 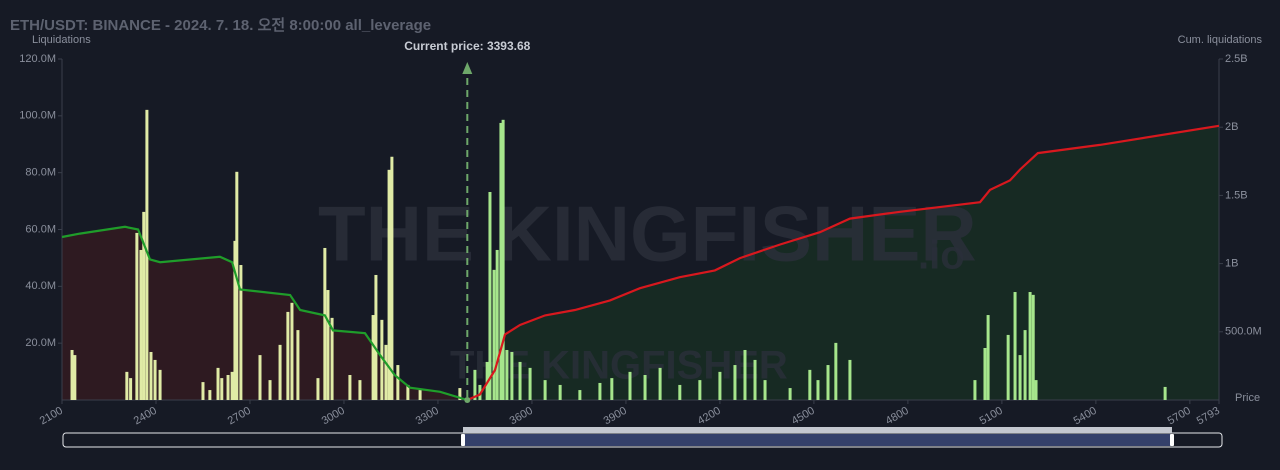 I want to click on cumulative-area, so click(x=265, y=313).